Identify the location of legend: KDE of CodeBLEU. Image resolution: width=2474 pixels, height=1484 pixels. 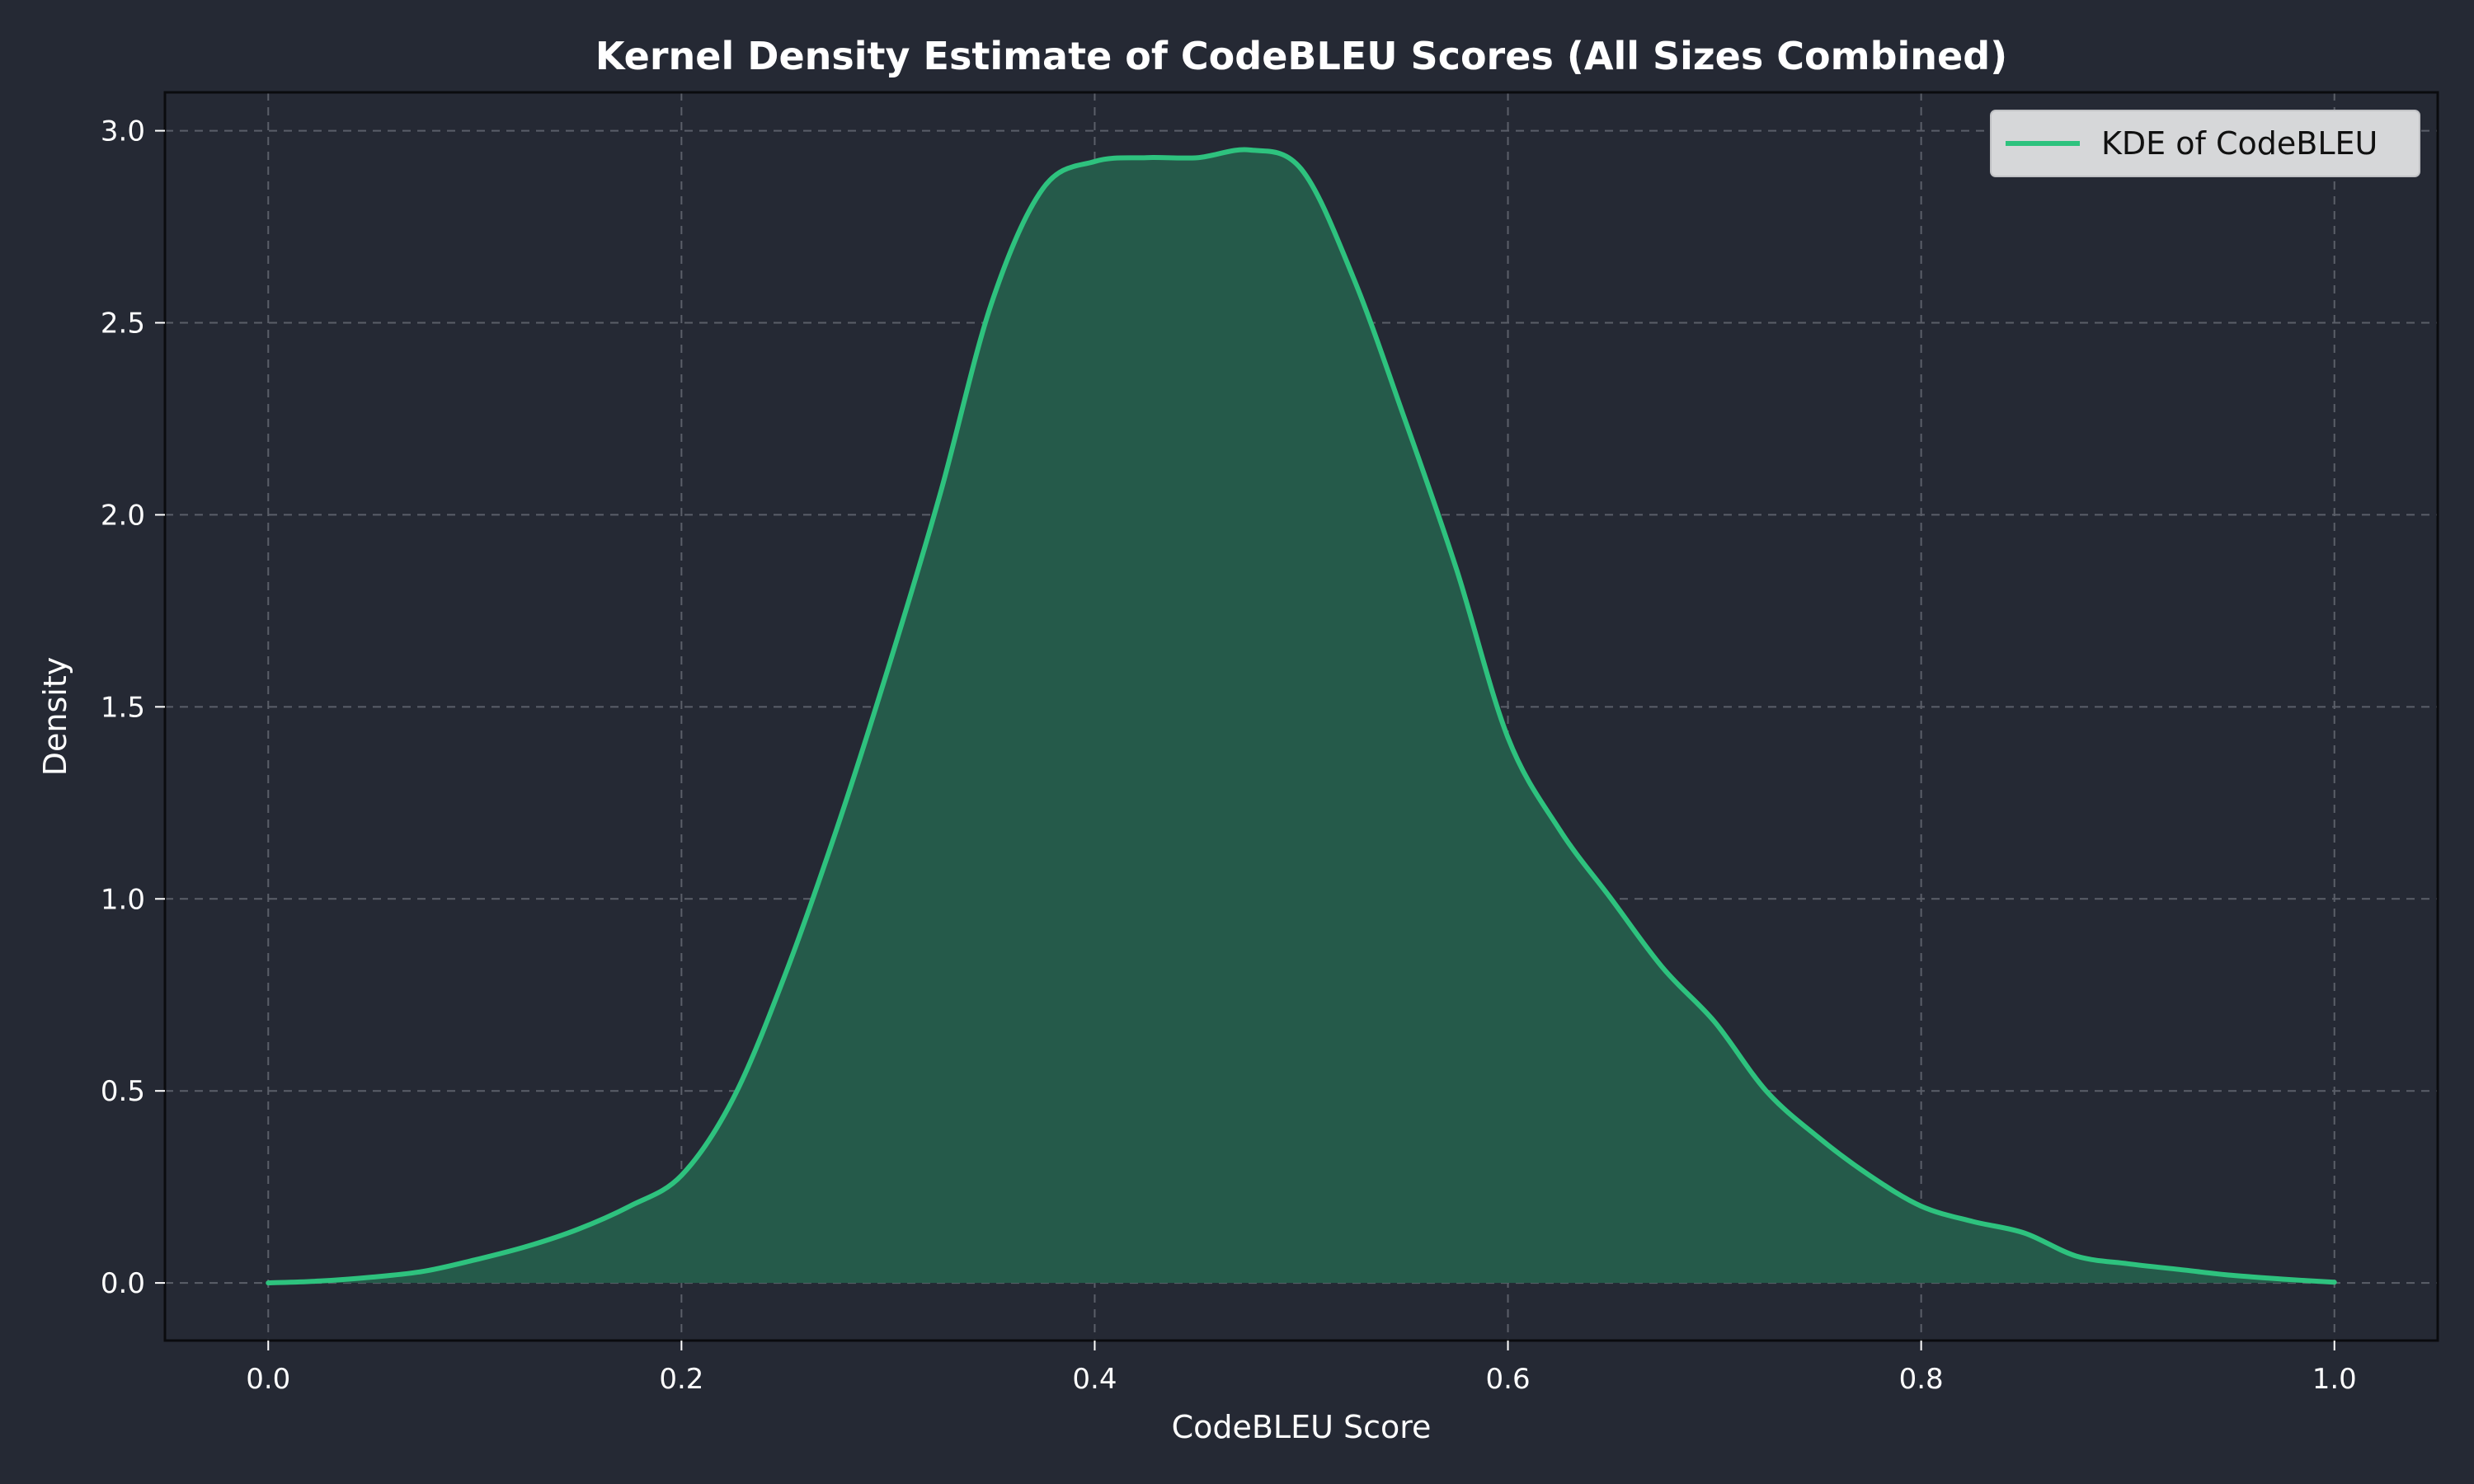
(2205, 143).